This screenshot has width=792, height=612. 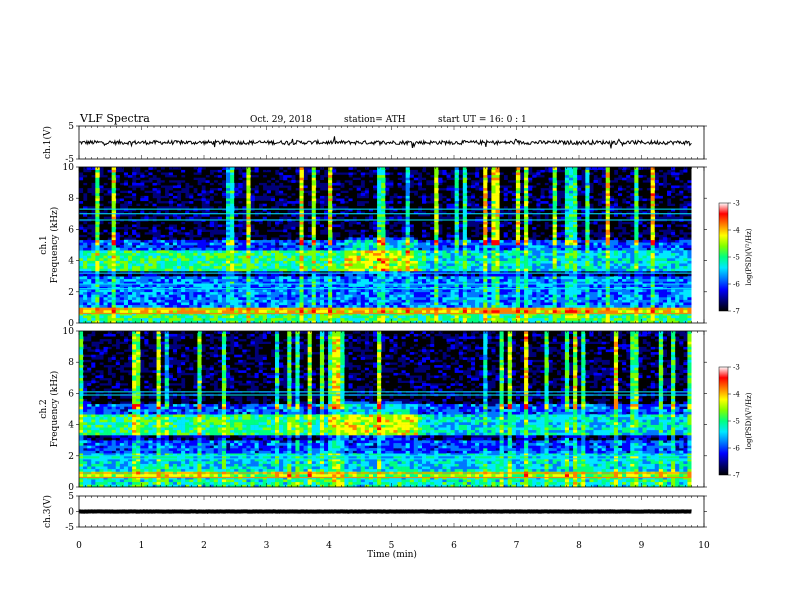 What do you see at coordinates (482, 120) in the screenshot?
I see `start-ut-label: start UT = 16: 0 : 1` at bounding box center [482, 120].